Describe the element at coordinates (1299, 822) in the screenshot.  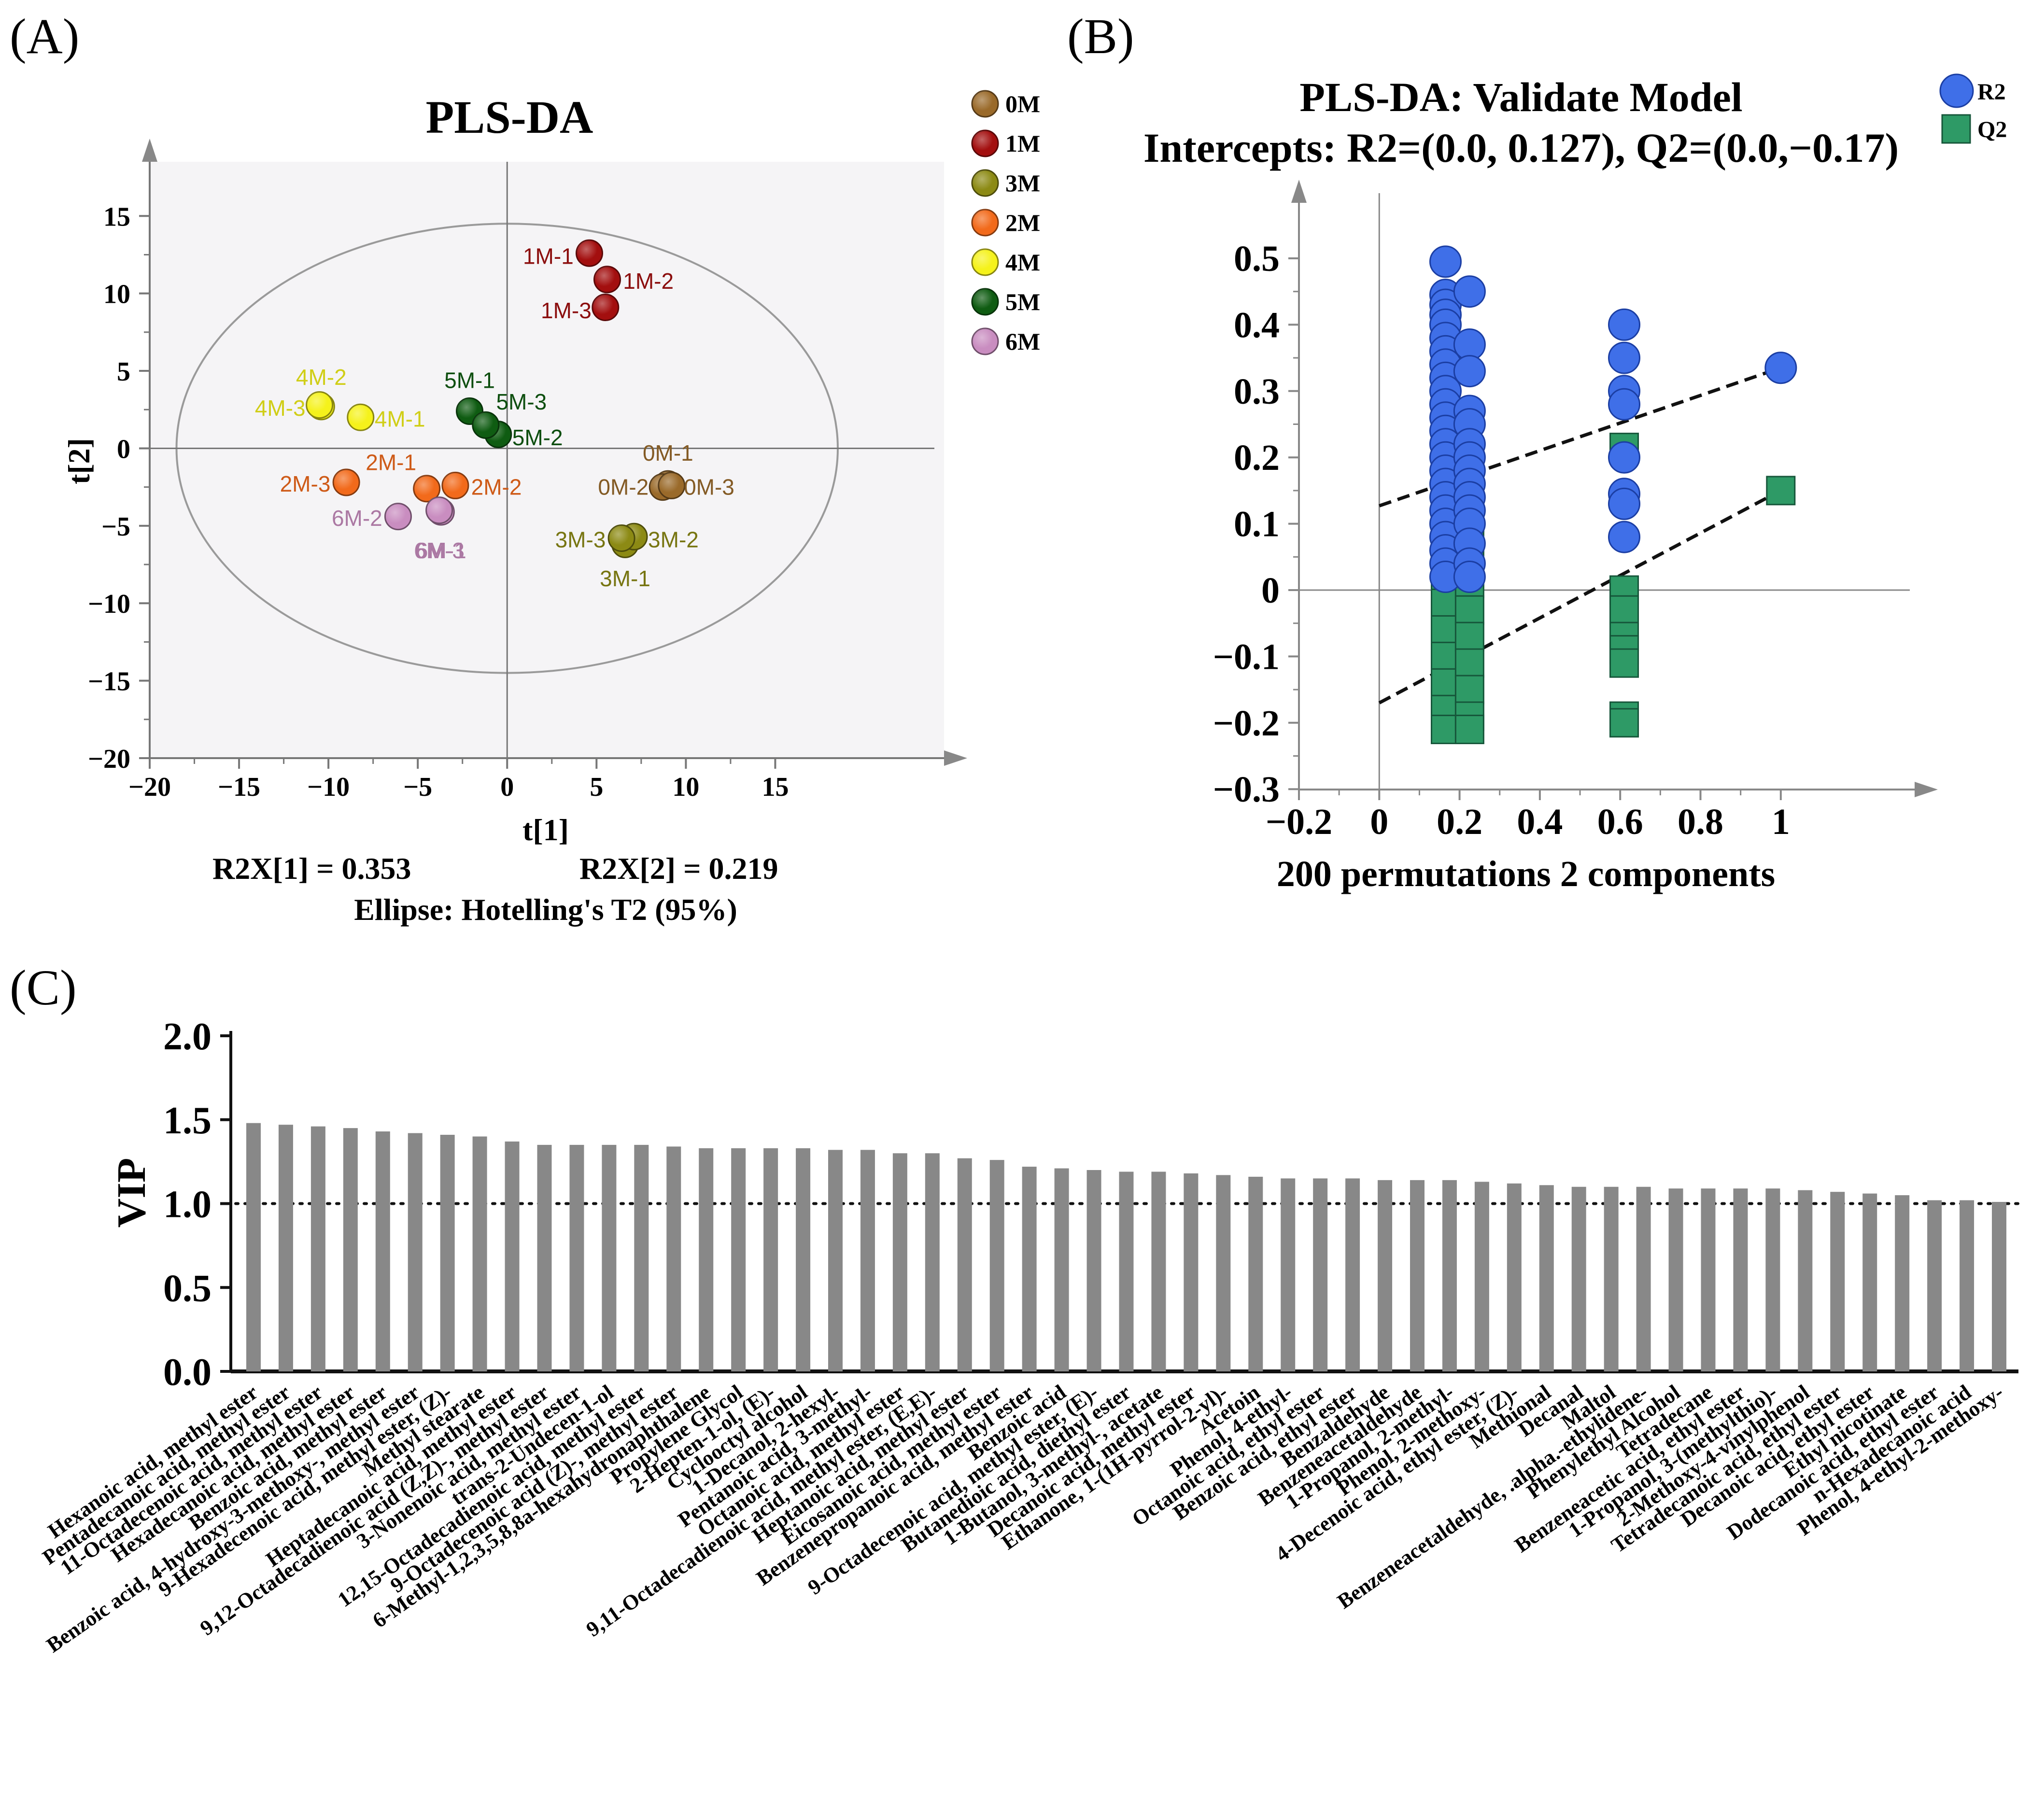
I see `x-tick-label: −0.2` at that location.